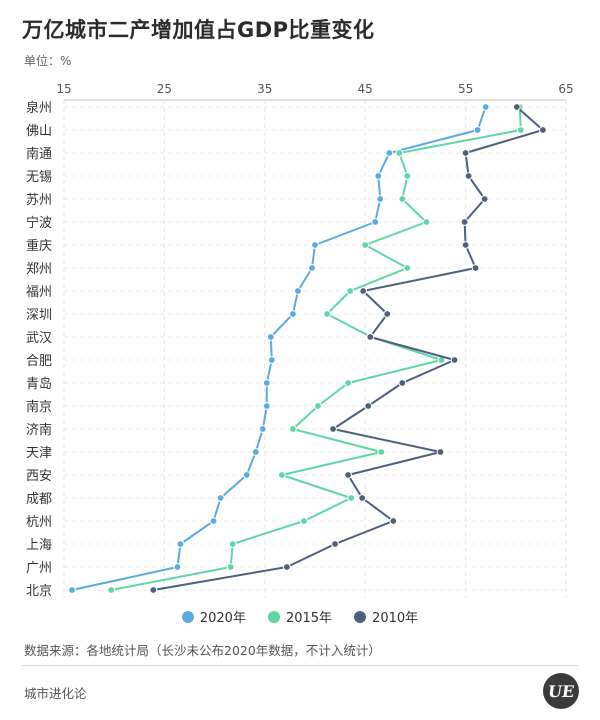 The image size is (600, 720). Describe the element at coordinates (198, 30) in the screenshot. I see `page-title: 万亿城市二产增加值占GDP比重变化` at that location.